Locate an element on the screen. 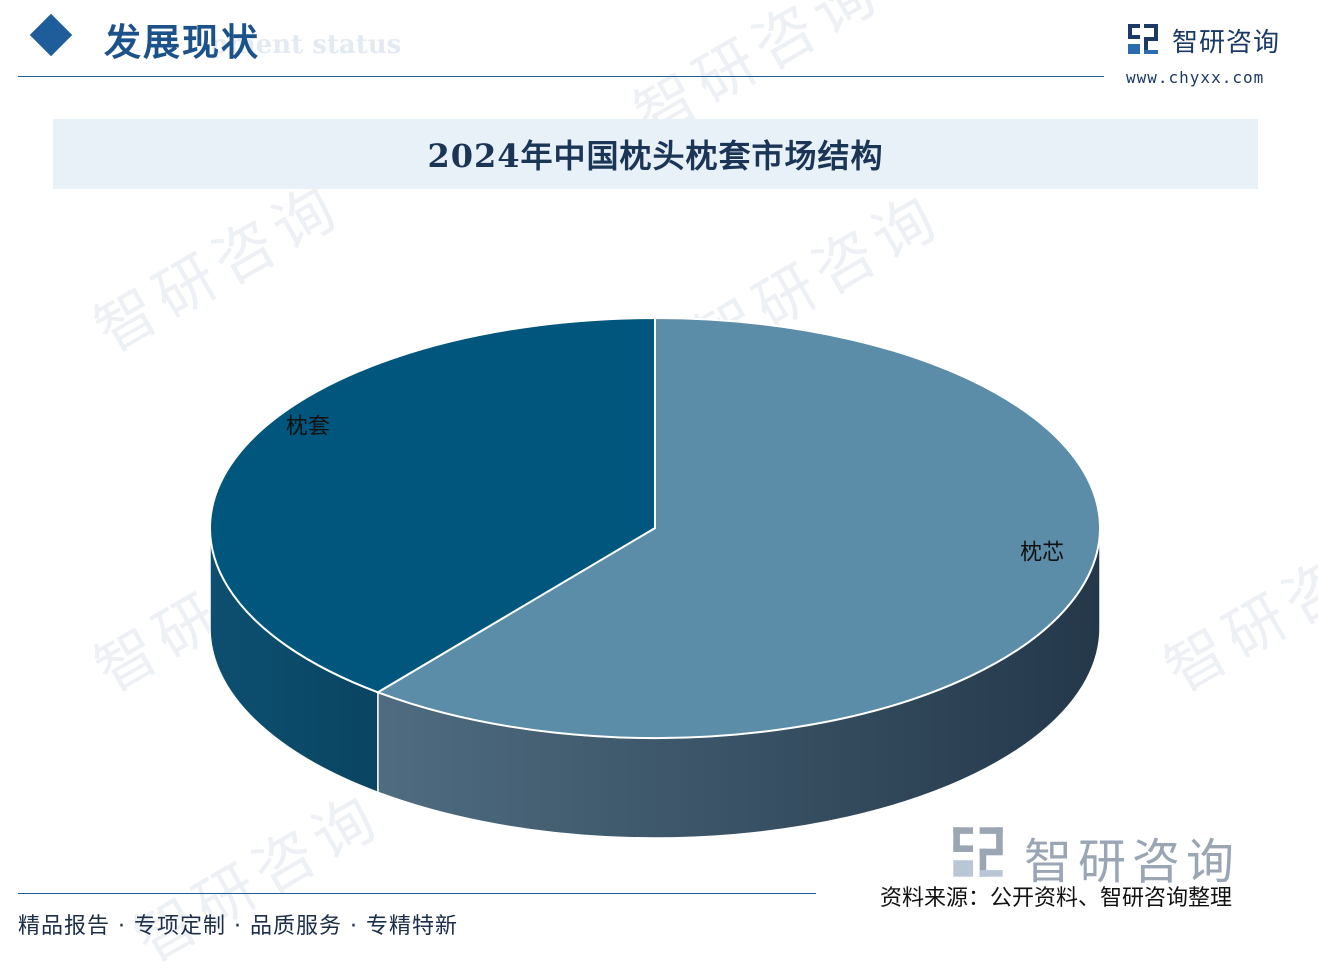 The width and height of the screenshot is (1318, 979). source-note: 资料来源：公开资料、智研咨询整理 is located at coordinates (1056, 898).